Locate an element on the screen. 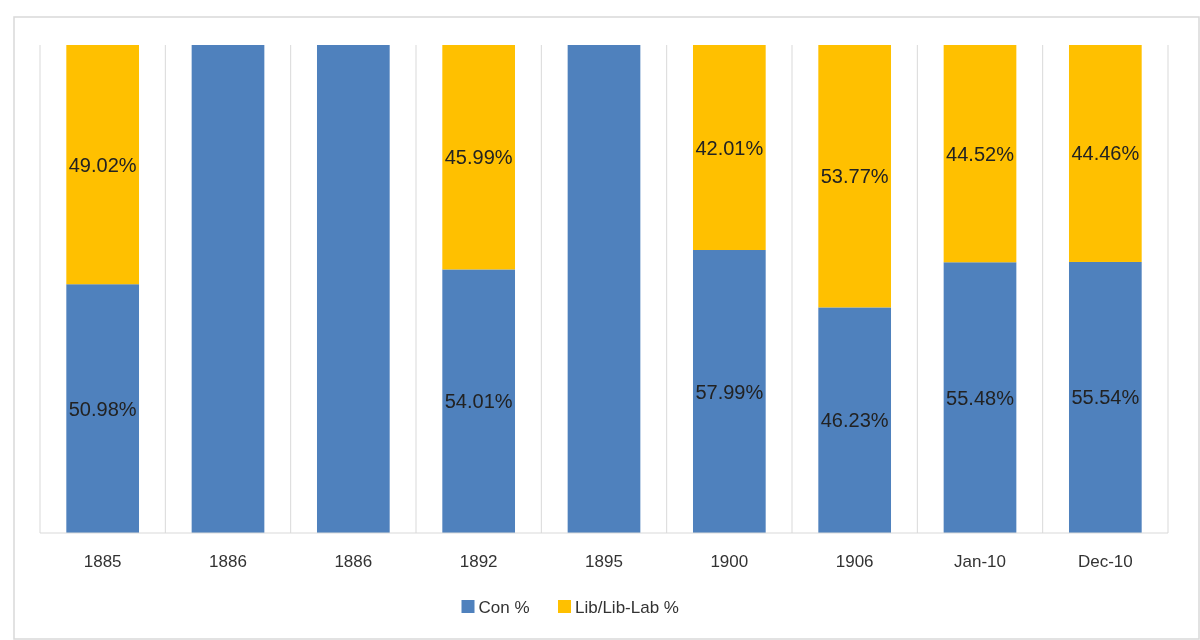 This screenshot has width=1200, height=640. data-label: 49.02% is located at coordinates (102, 164).